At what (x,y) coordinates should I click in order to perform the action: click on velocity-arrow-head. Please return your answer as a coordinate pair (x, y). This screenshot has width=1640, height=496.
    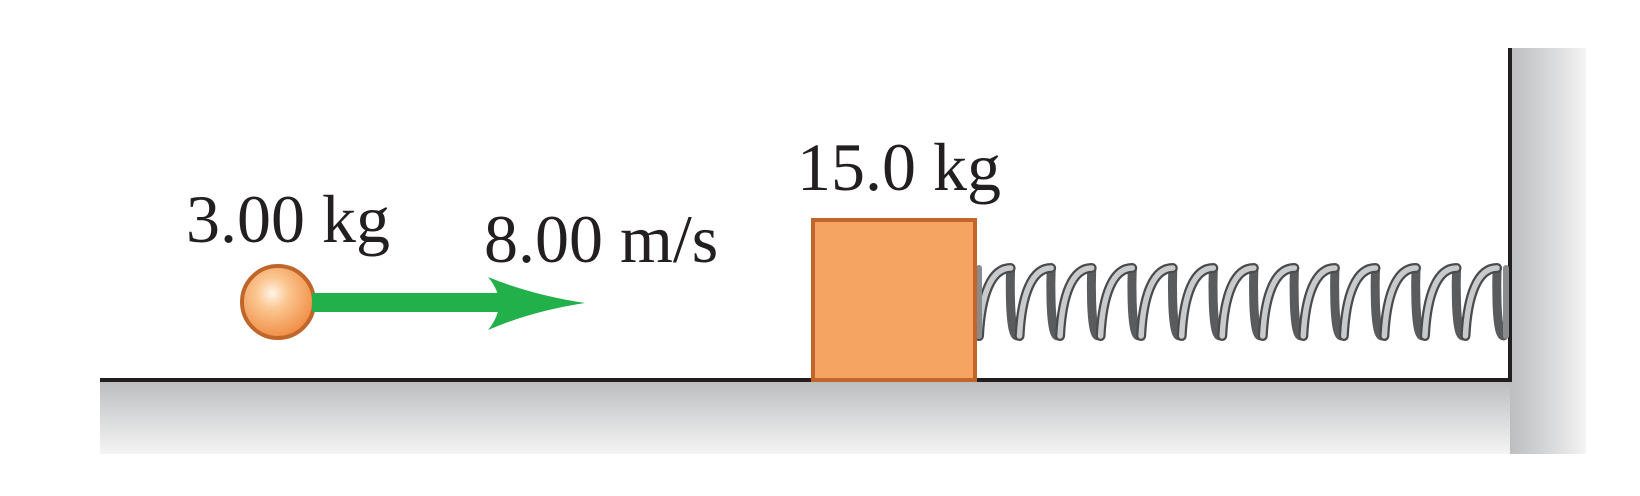
    Looking at the image, I should click on (536, 303).